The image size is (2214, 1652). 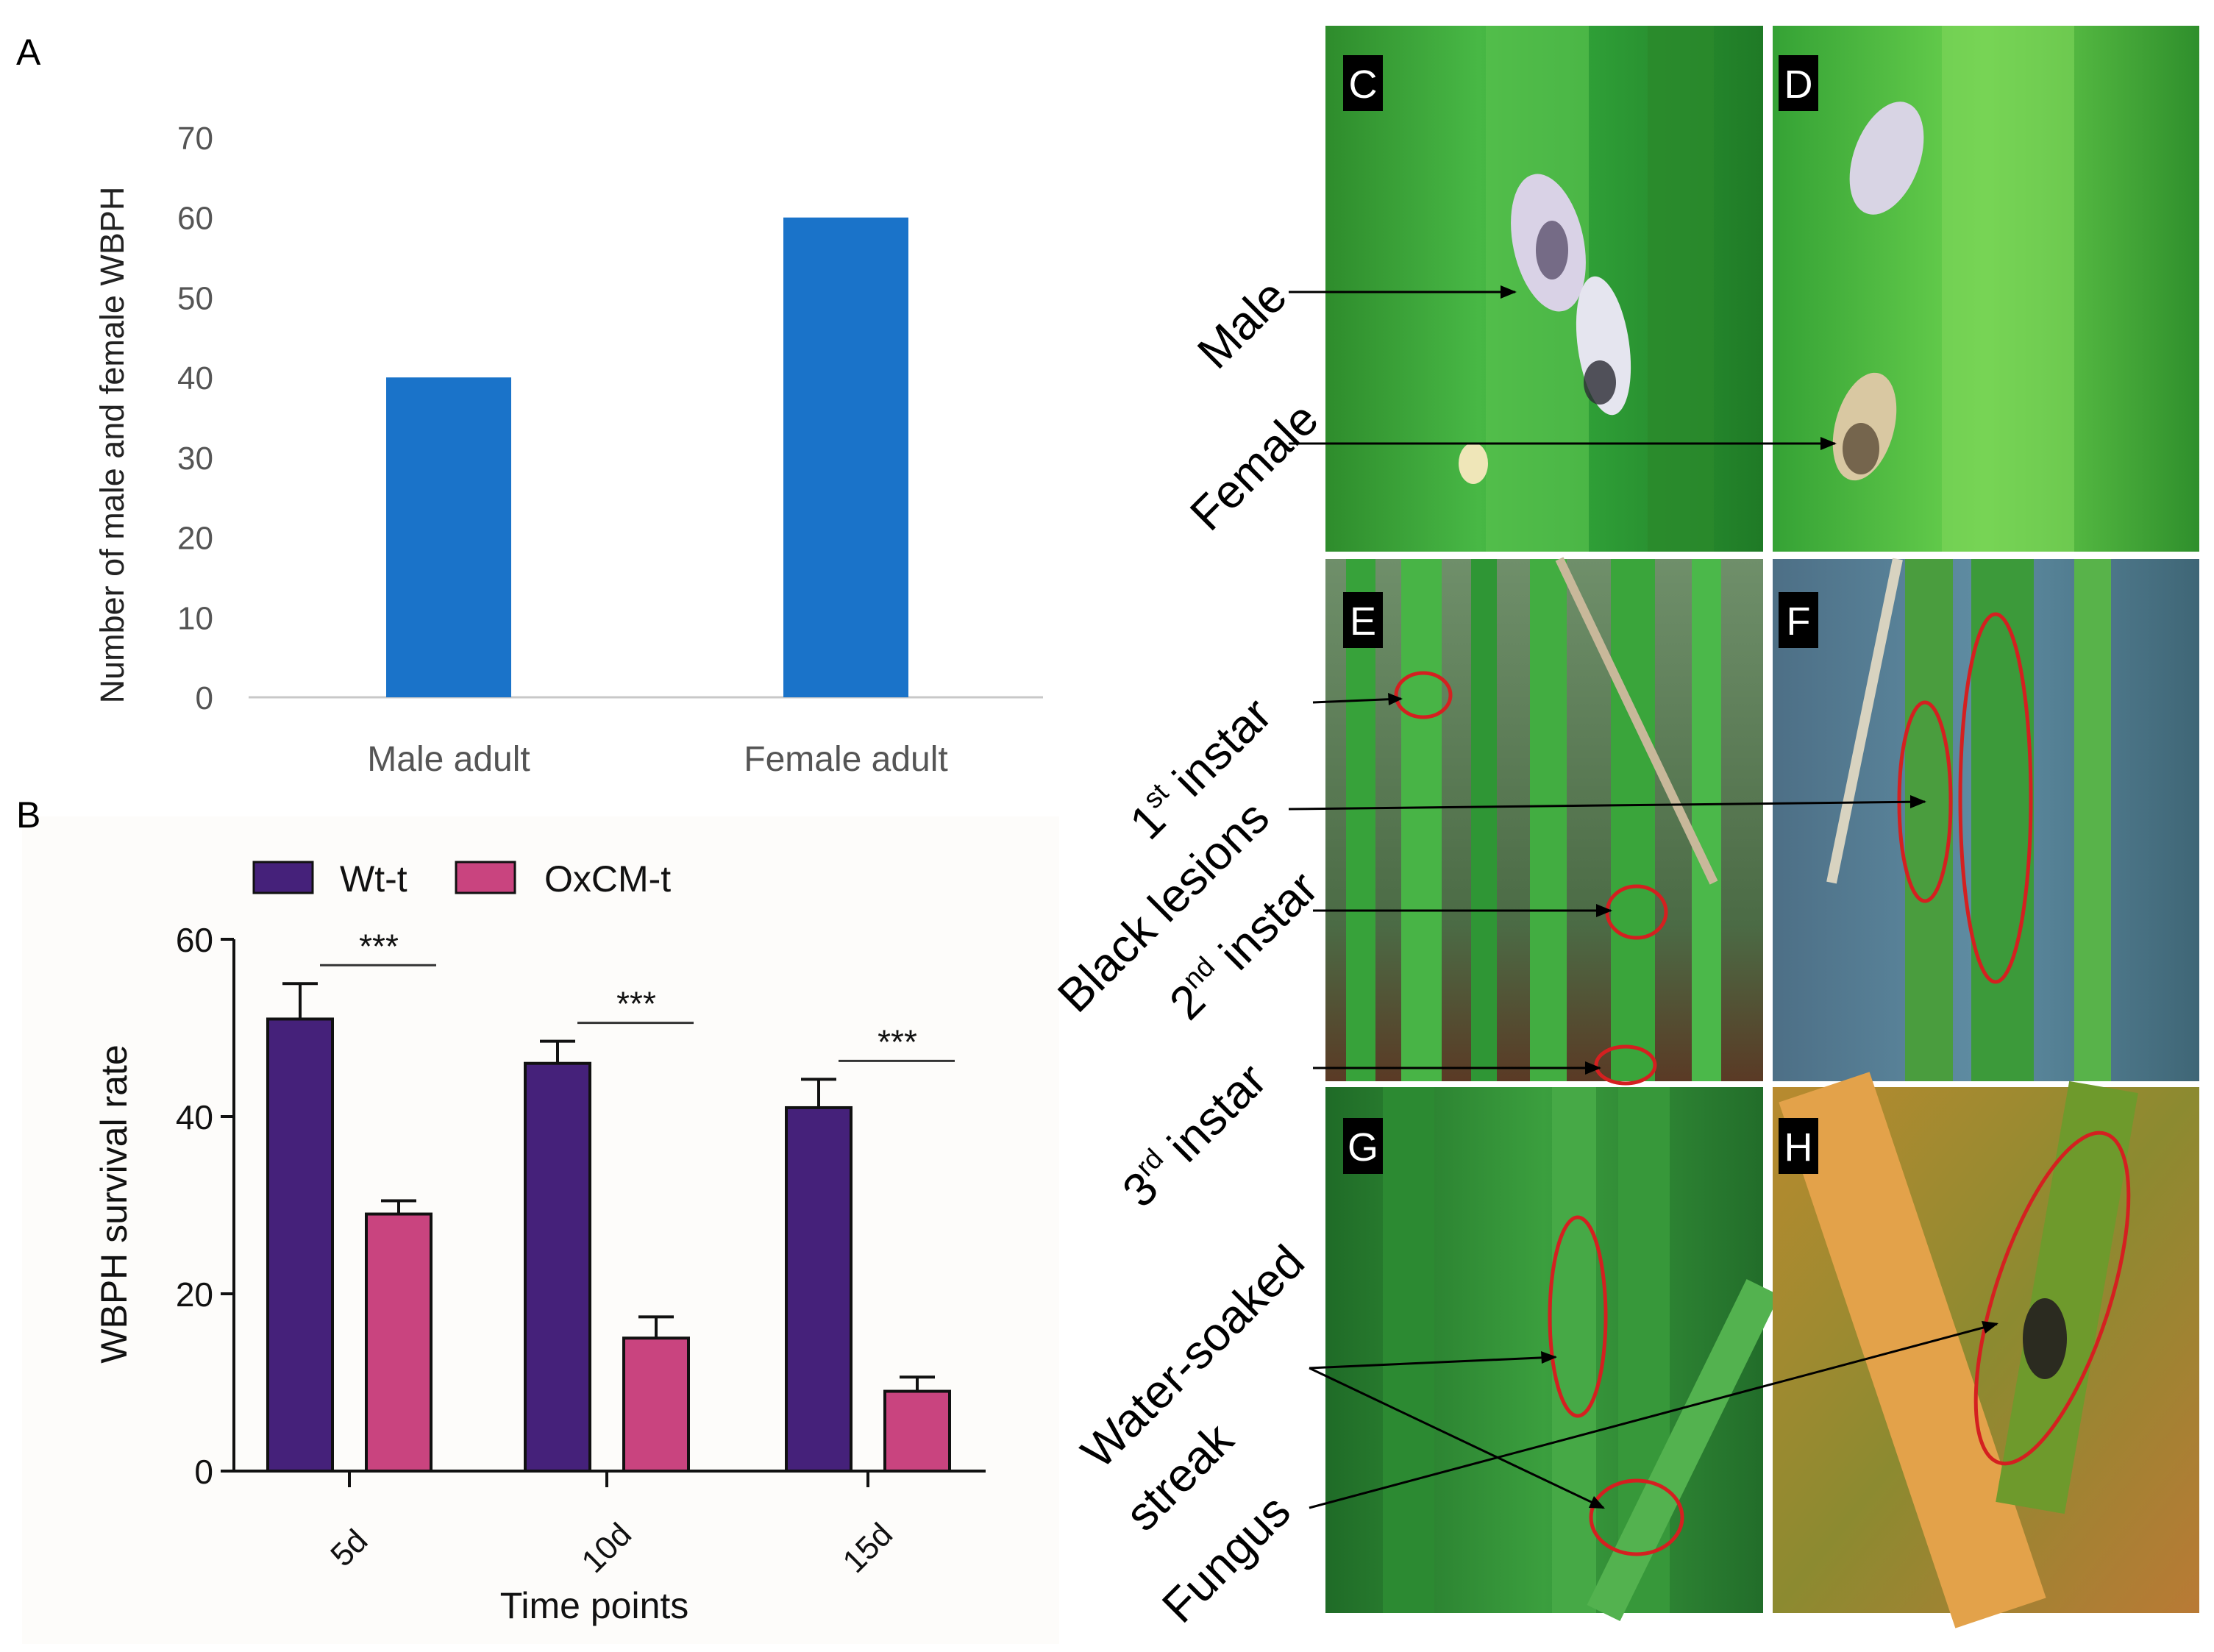 I want to click on annotation-male: Male, so click(x=1242, y=324).